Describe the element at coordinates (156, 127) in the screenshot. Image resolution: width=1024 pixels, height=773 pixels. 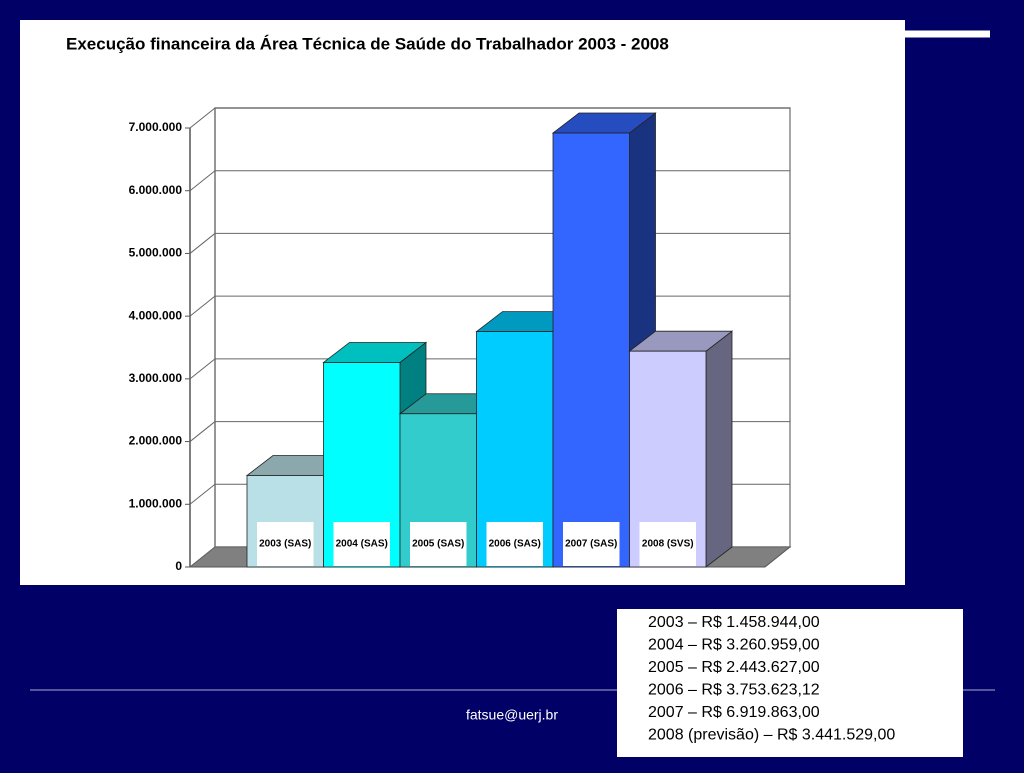
I see `y-tick-label: 7.000.000` at that location.